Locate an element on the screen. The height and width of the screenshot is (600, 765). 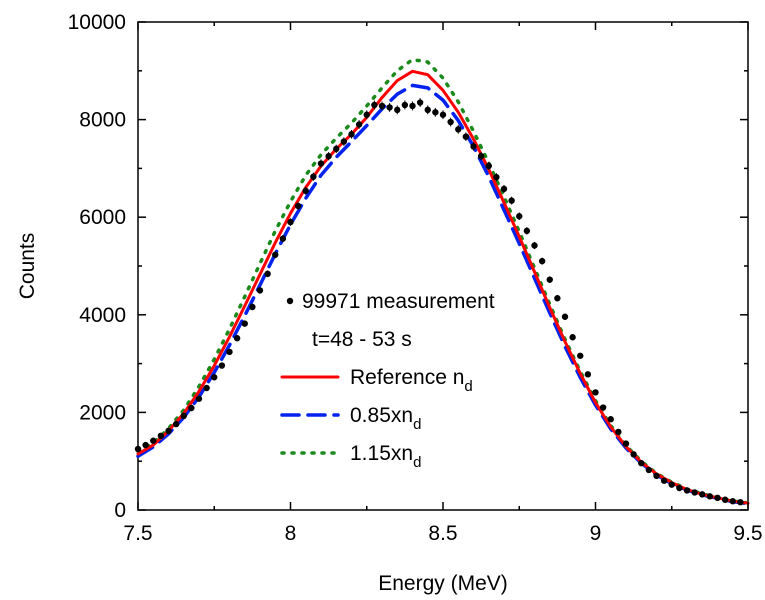
x-tick-label: 8.5 is located at coordinates (442, 533).